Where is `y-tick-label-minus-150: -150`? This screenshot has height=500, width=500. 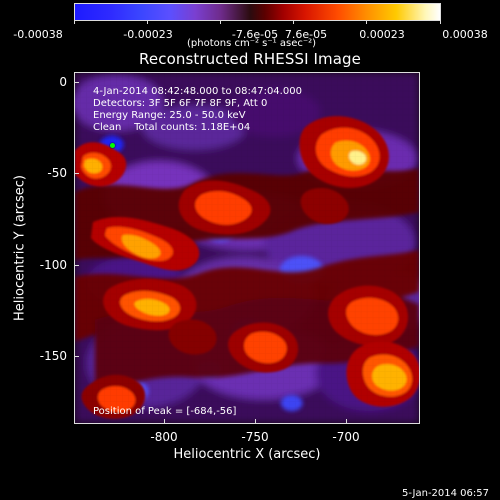
y-tick-label-minus-150: -150 is located at coordinates (53, 356).